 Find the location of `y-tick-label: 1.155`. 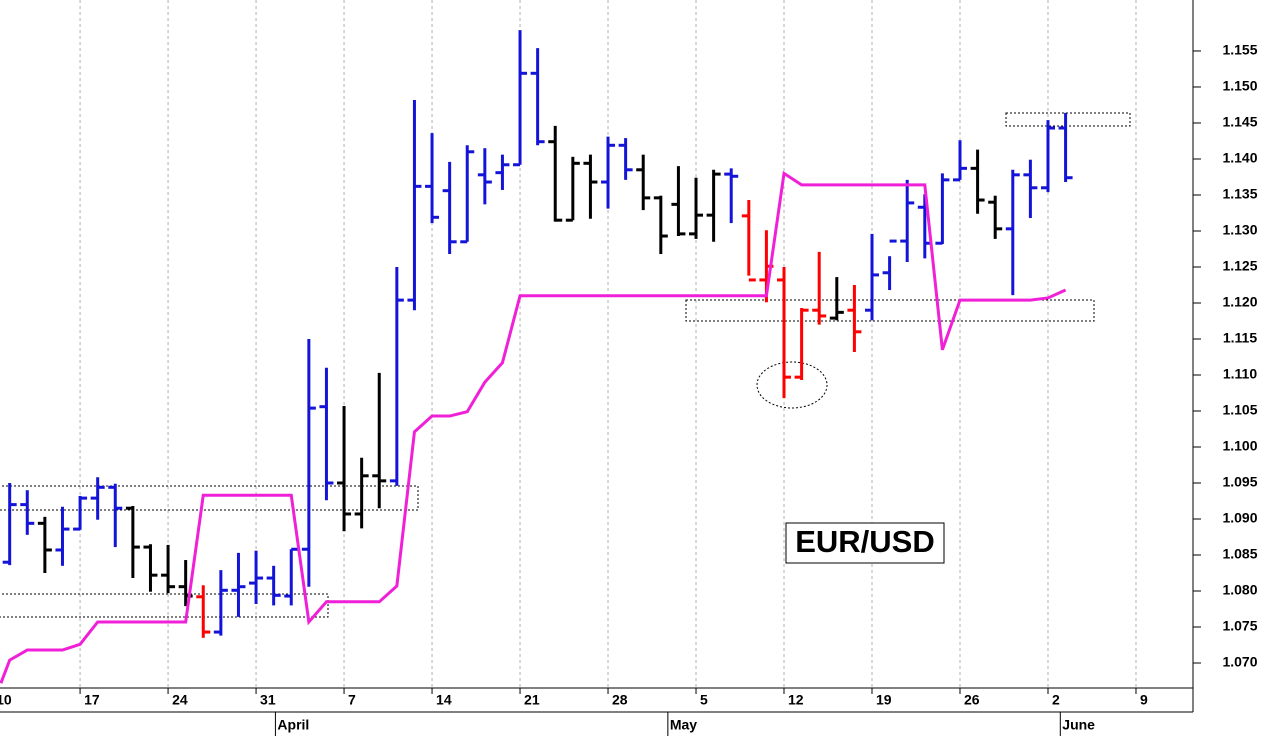

y-tick-label: 1.155 is located at coordinates (1239, 50).